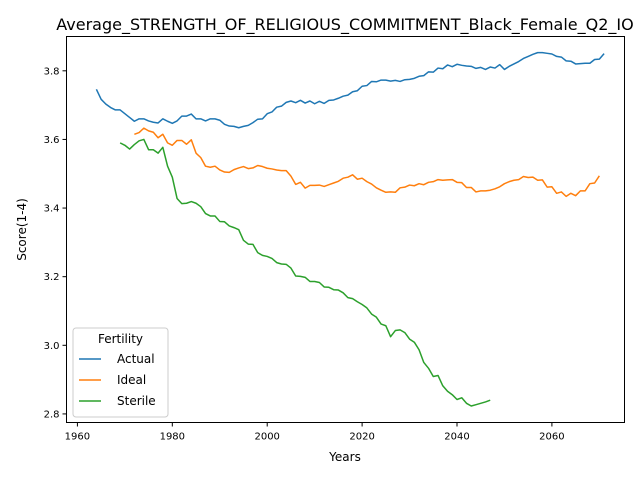 The height and width of the screenshot is (480, 640). Describe the element at coordinates (344, 457) in the screenshot. I see `x-axis-label: Years` at that location.